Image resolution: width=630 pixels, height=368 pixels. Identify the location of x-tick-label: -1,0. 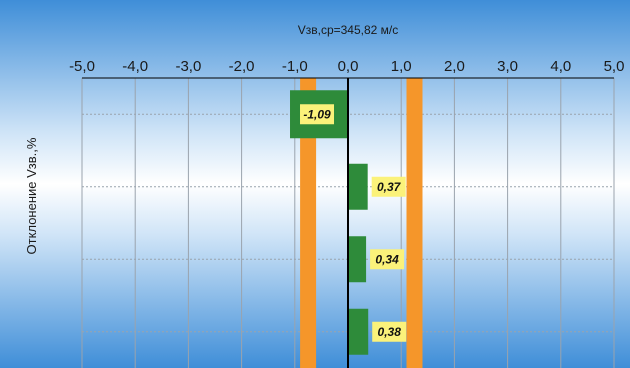
(295, 66).